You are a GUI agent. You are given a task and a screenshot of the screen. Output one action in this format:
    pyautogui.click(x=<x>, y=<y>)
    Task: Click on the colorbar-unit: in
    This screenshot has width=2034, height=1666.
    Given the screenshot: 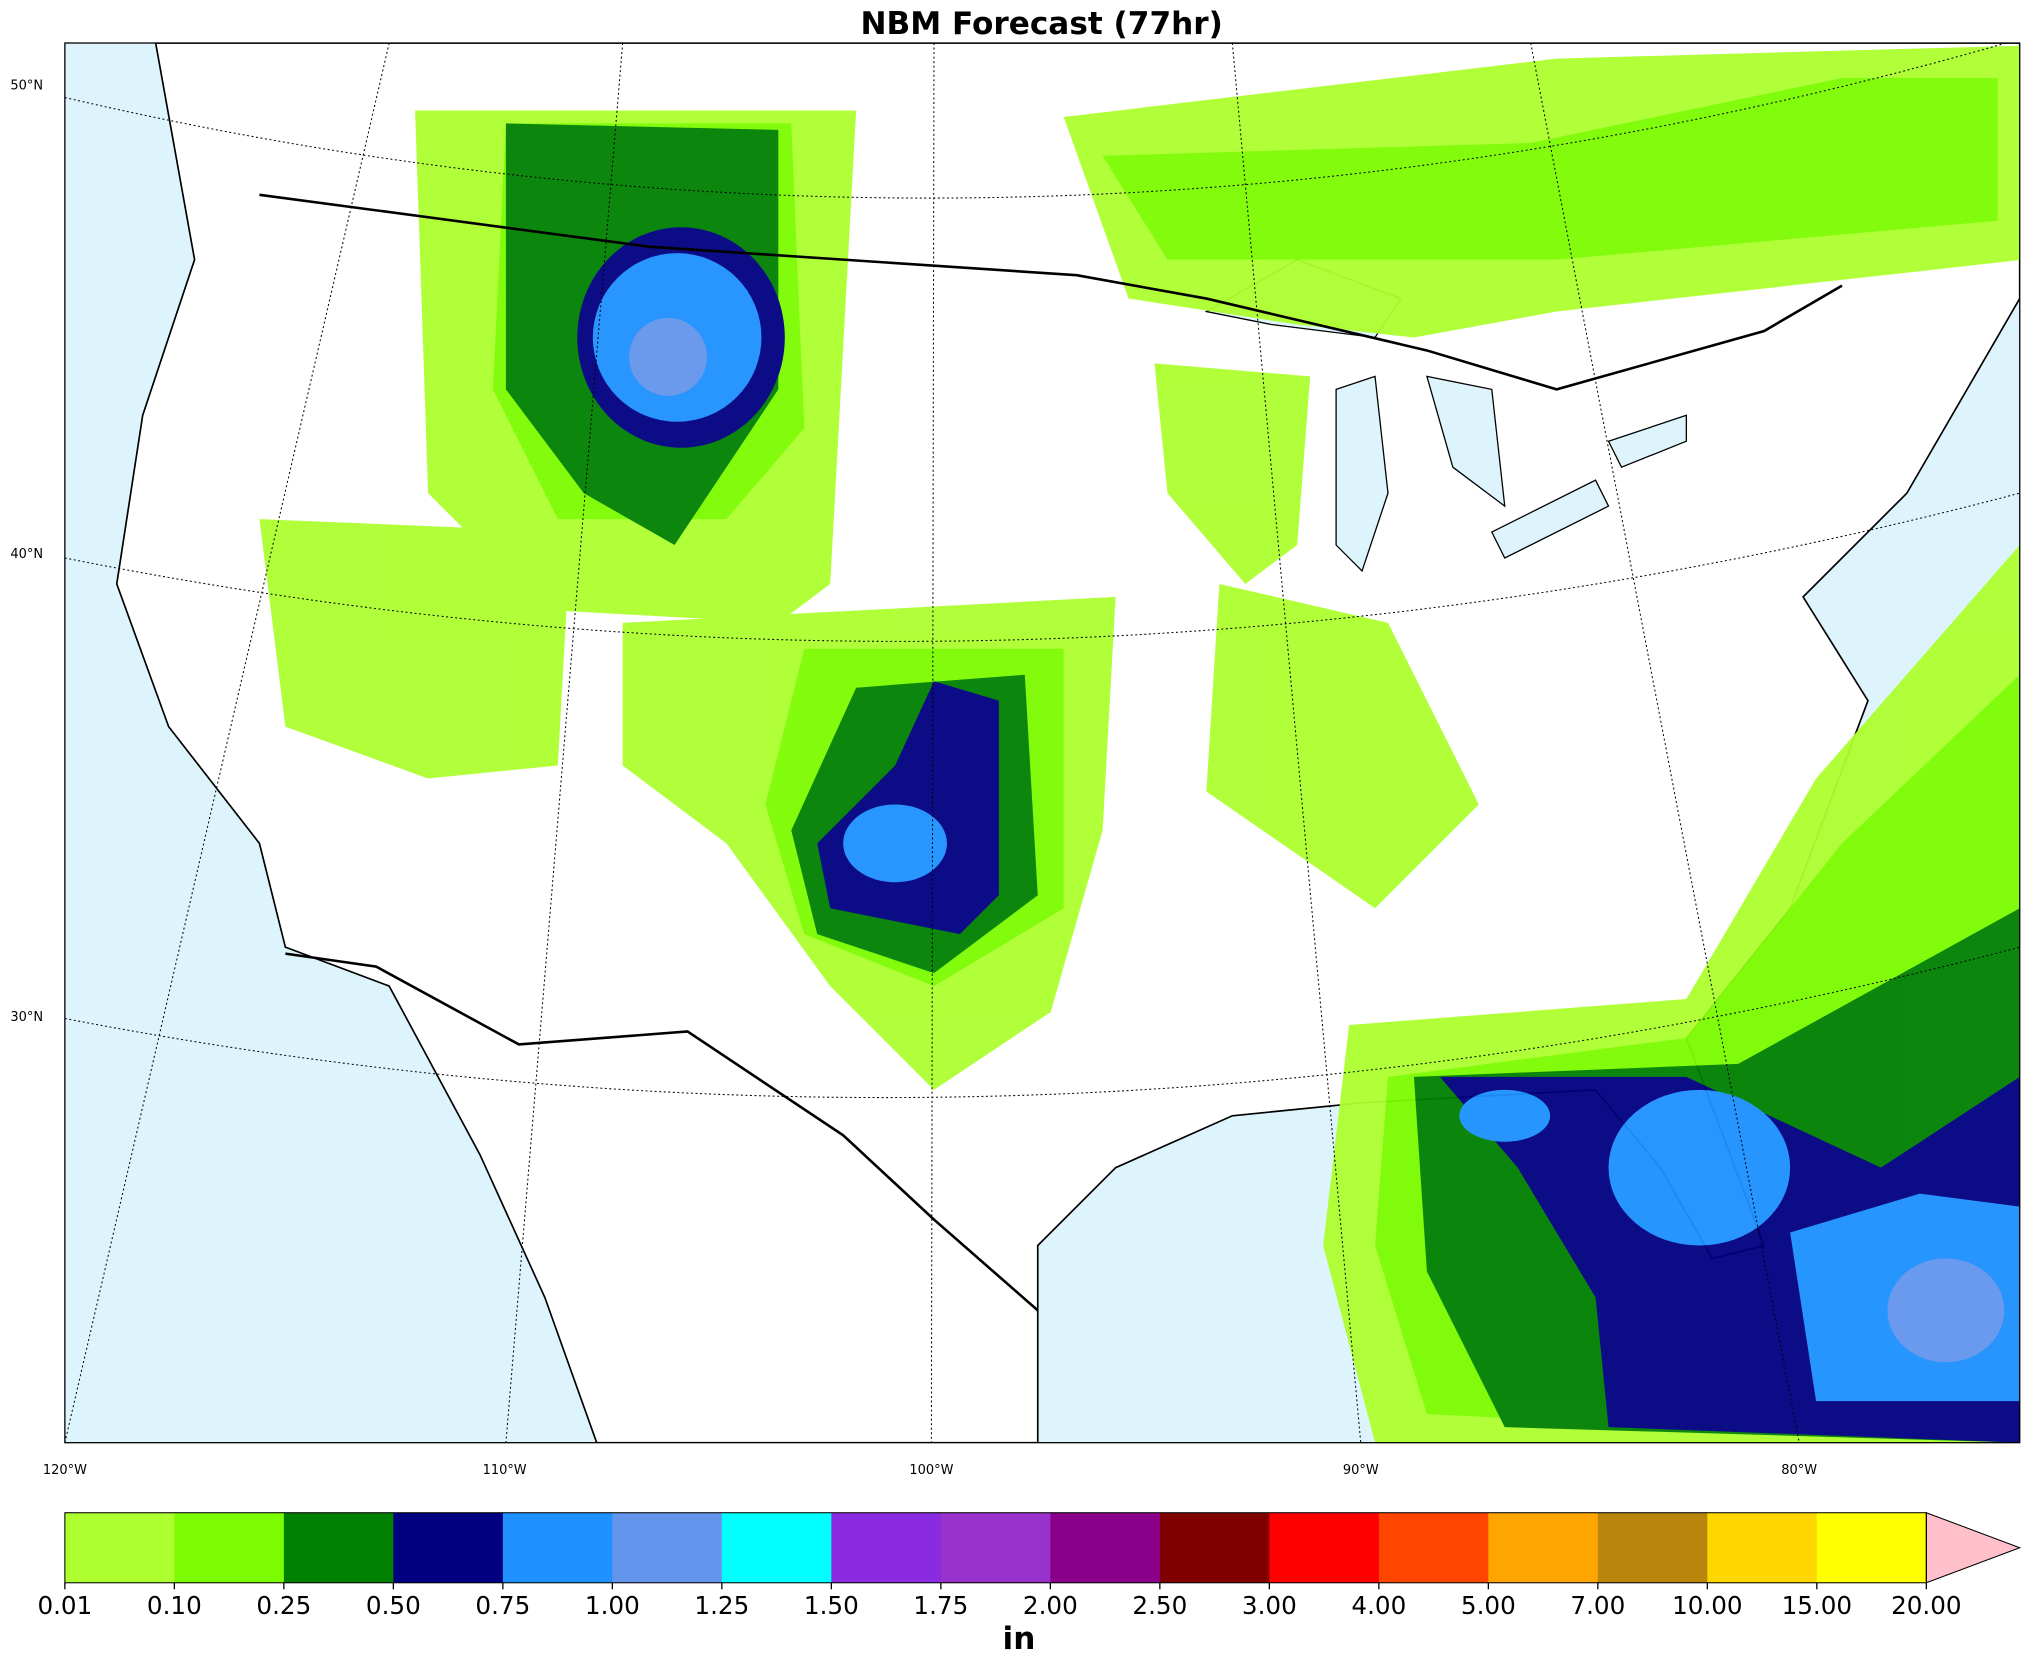 What is the action you would take?
    pyautogui.click(x=1019, y=1639)
    